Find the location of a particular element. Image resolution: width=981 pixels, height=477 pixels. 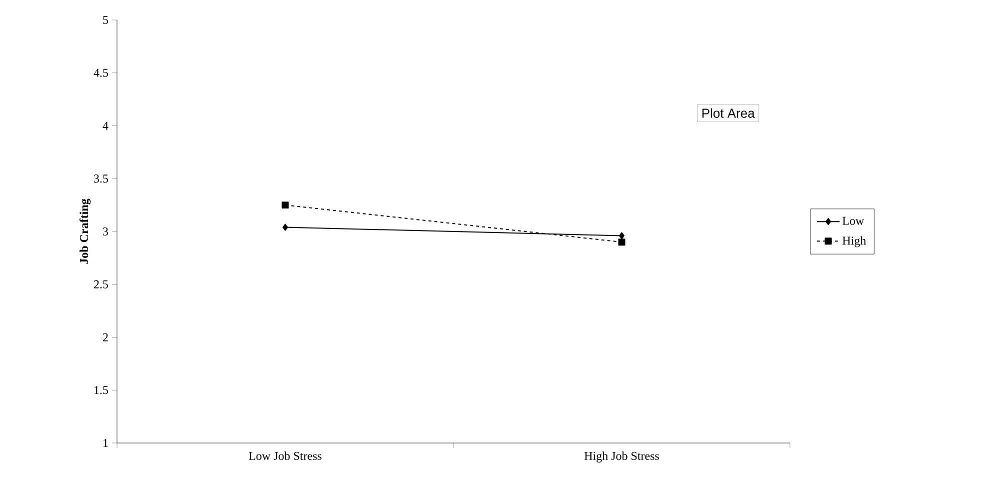

x-tick-label: Low Job Stress is located at coordinates (285, 456).